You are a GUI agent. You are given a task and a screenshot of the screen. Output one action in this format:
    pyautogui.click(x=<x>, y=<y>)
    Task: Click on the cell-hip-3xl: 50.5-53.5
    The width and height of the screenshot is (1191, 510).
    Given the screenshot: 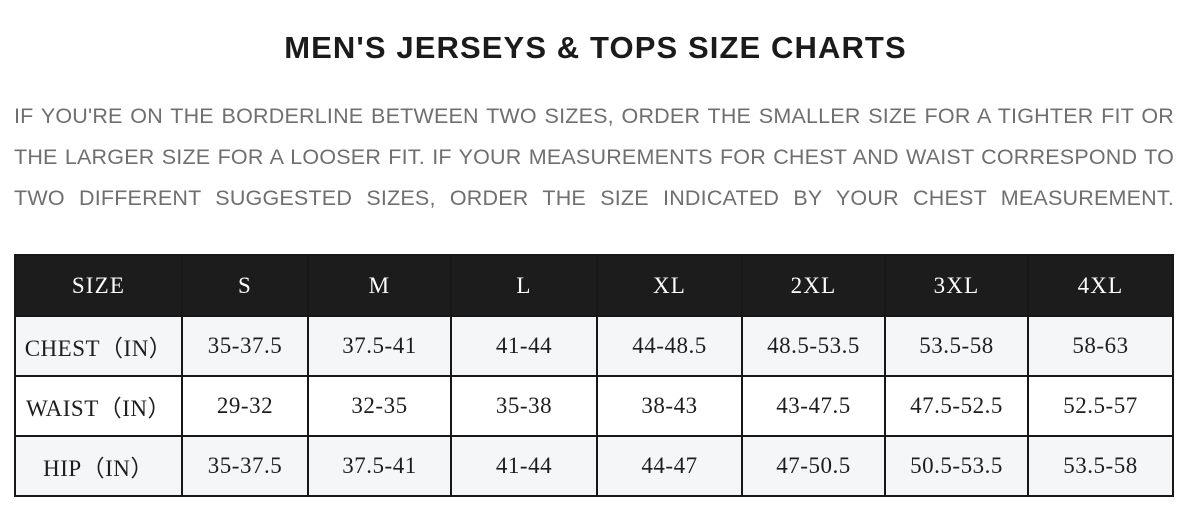 What is the action you would take?
    pyautogui.click(x=956, y=466)
    